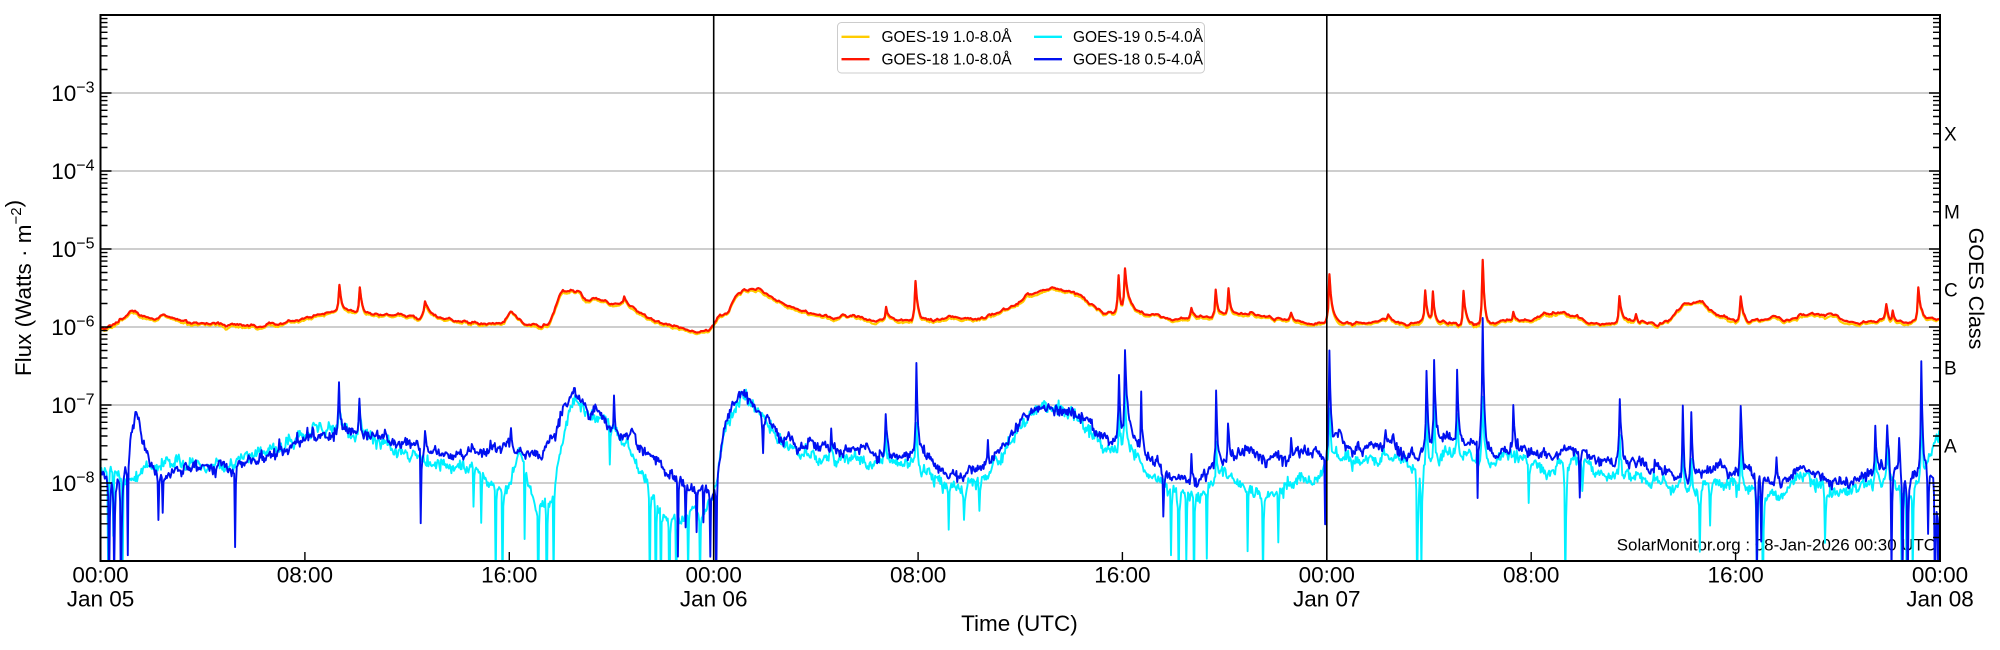 Image resolution: width=2000 pixels, height=650 pixels. Describe the element at coordinates (1019, 623) in the screenshot. I see `svg-text: Time (UTC)` at that location.